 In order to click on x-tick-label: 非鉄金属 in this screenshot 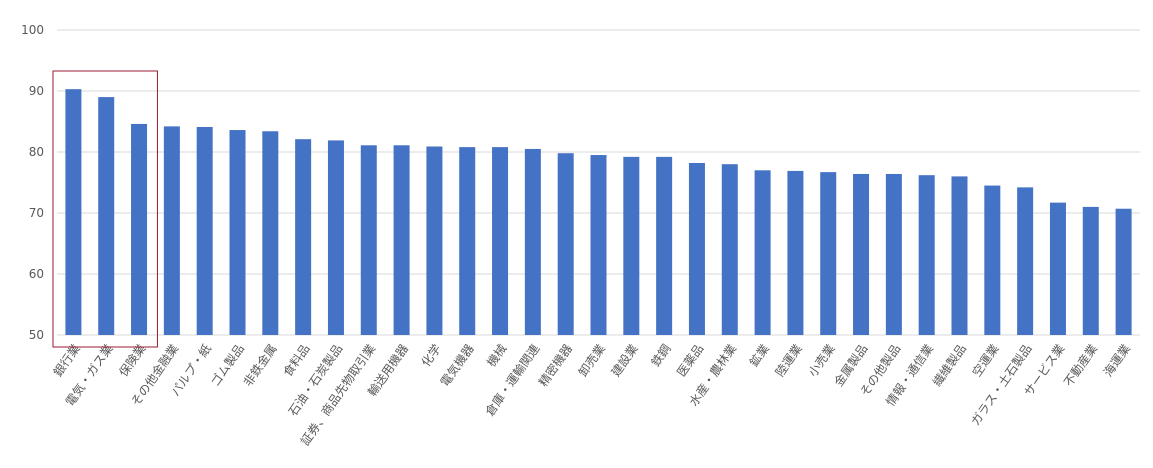, I will do `click(260, 365)`.